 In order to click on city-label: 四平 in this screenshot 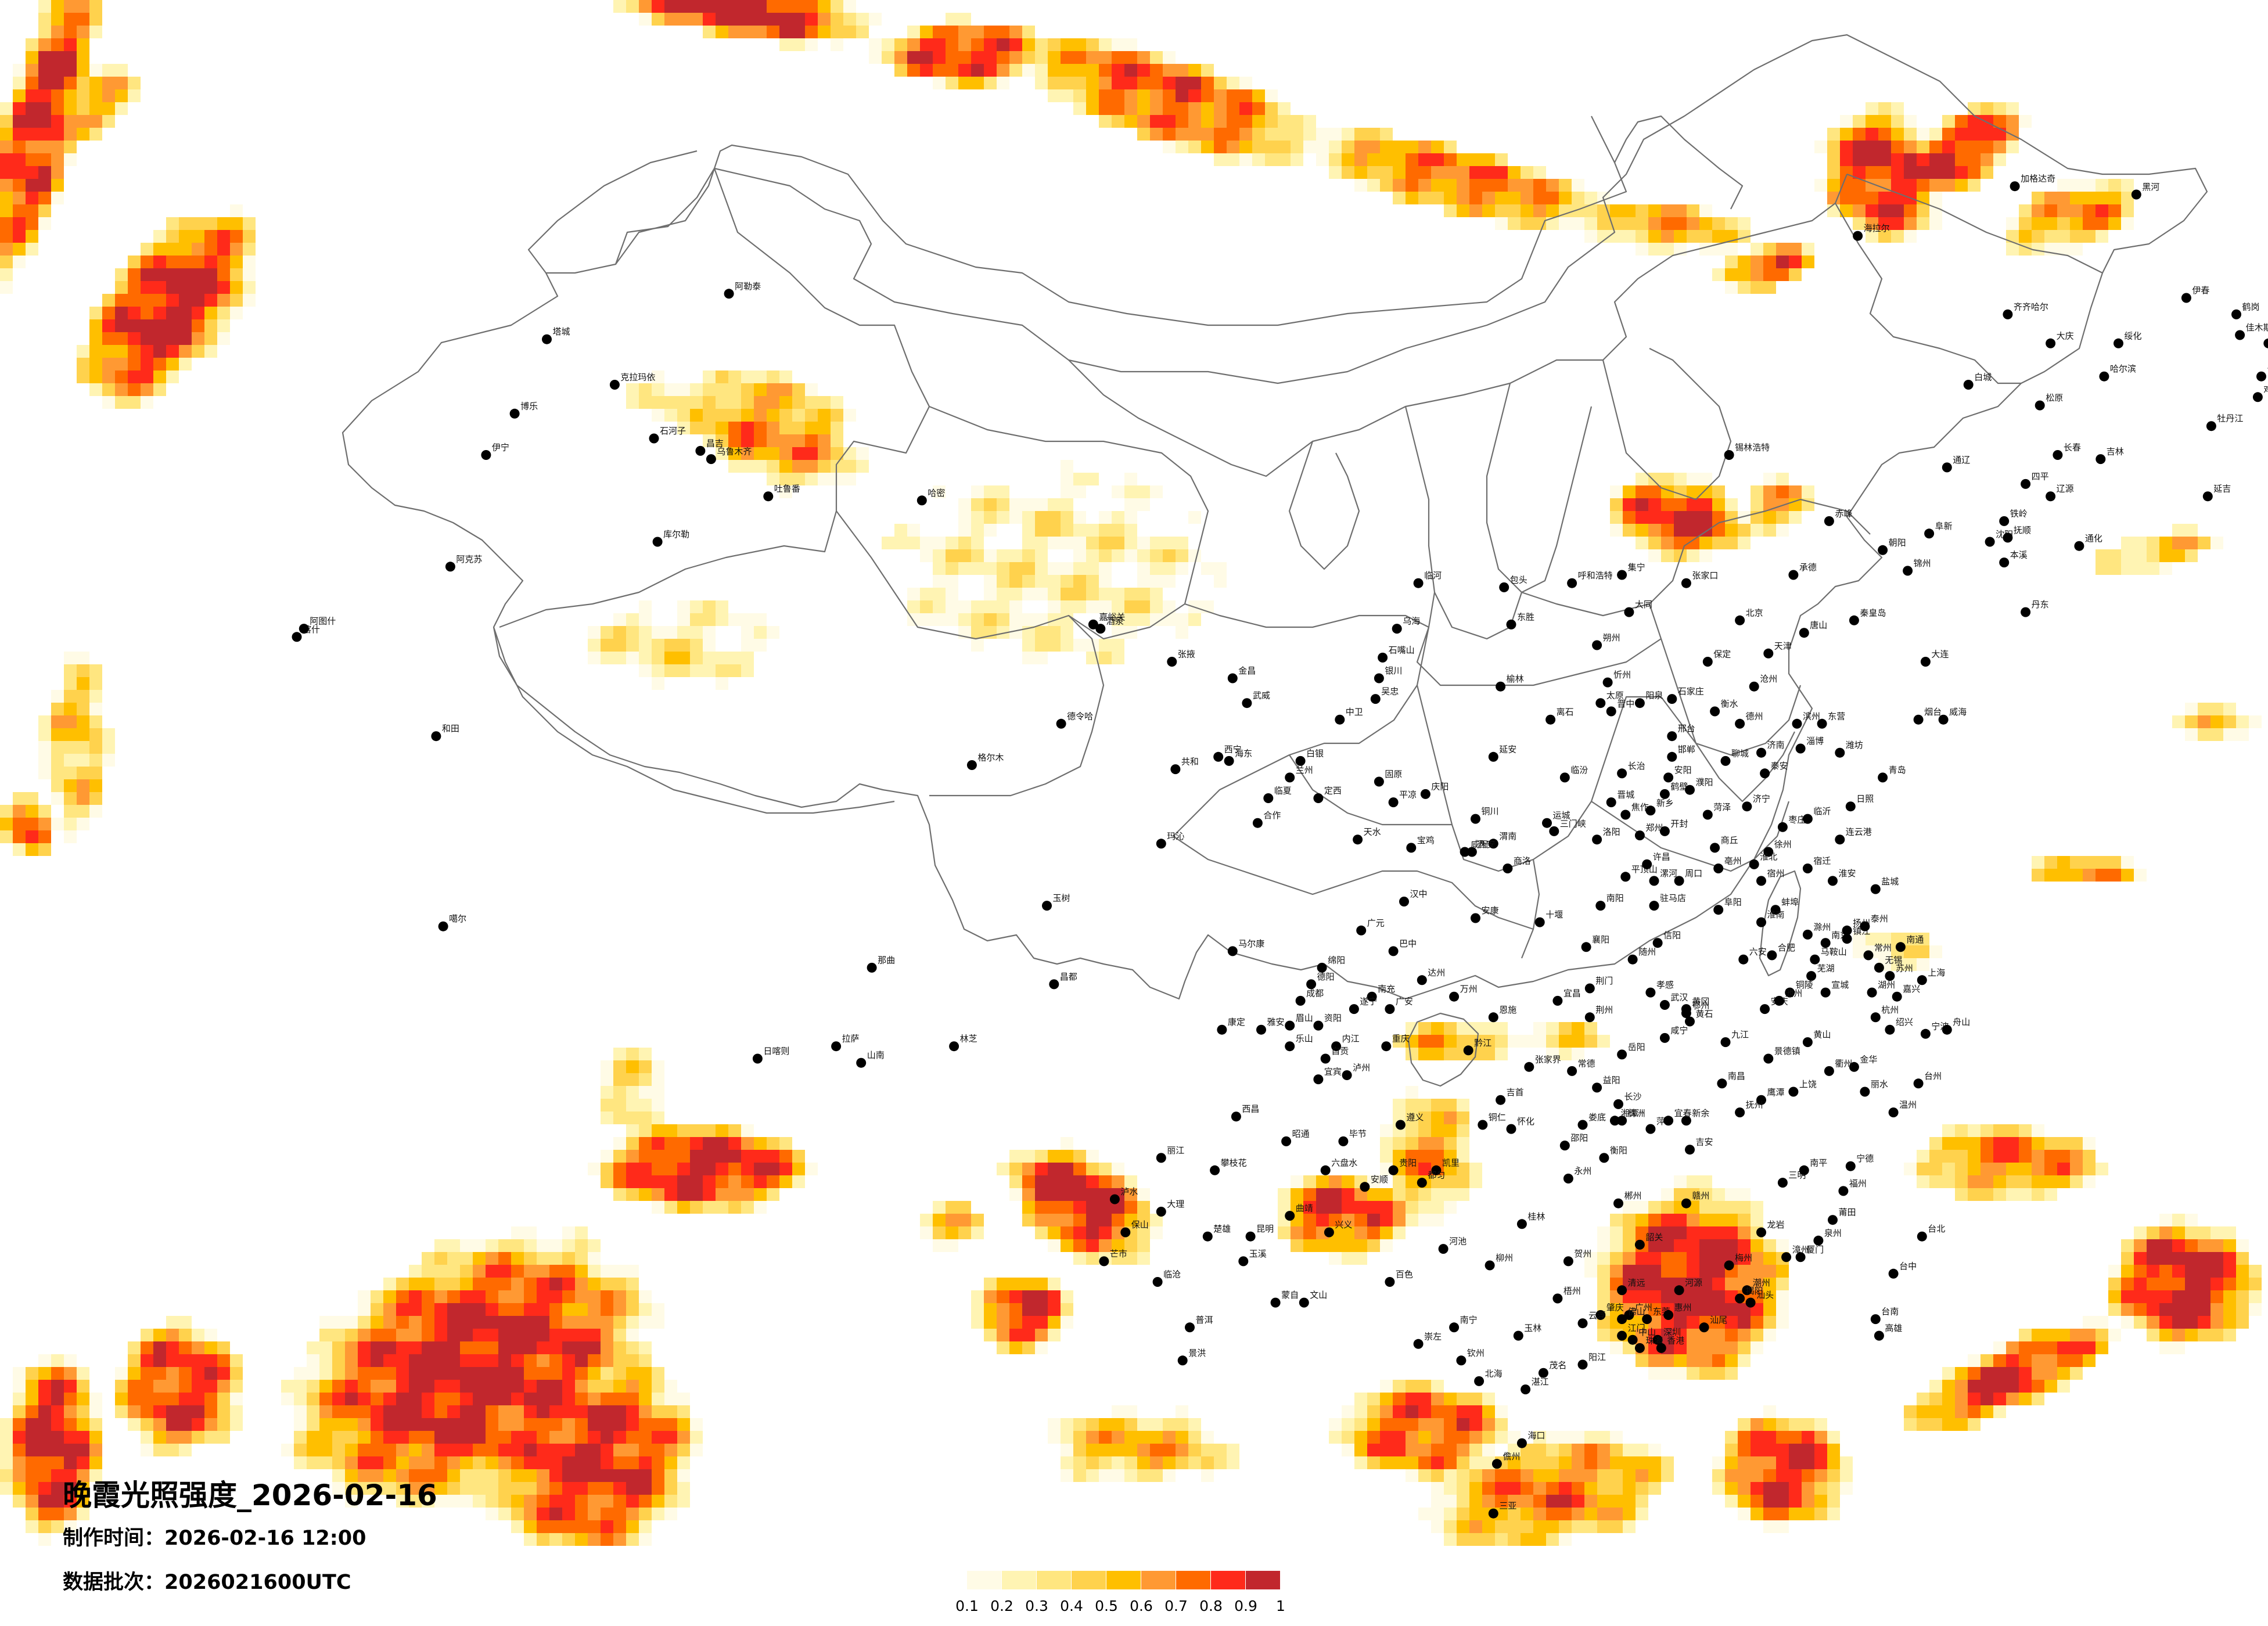, I will do `click(2040, 476)`.